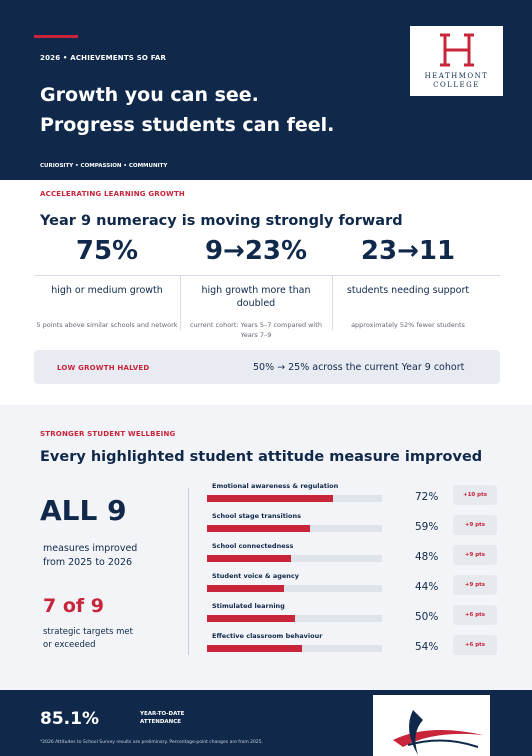  Describe the element at coordinates (56, 36) in the screenshot. I see `accent` at that location.